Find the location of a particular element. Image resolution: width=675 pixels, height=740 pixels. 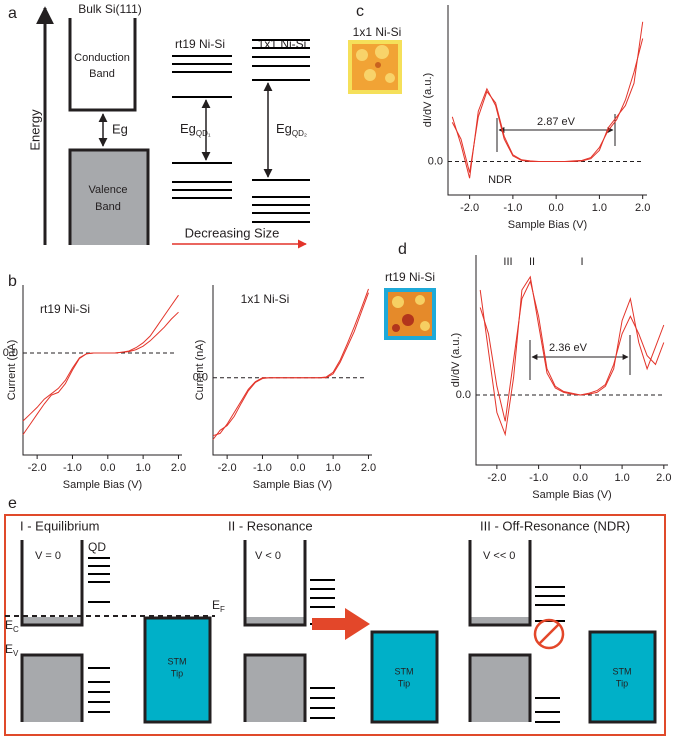

image-label: rt19 Ni-Si is located at coordinates (410, 277).